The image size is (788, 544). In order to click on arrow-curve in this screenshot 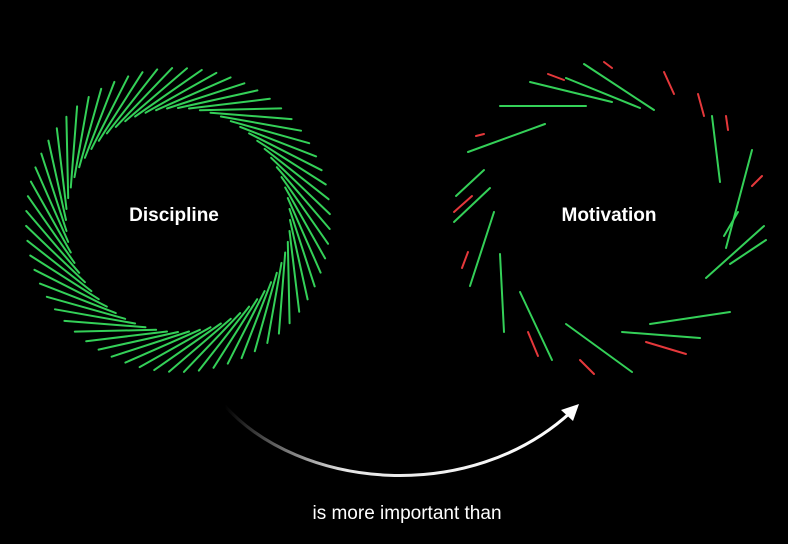, I will do `click(397, 440)`.